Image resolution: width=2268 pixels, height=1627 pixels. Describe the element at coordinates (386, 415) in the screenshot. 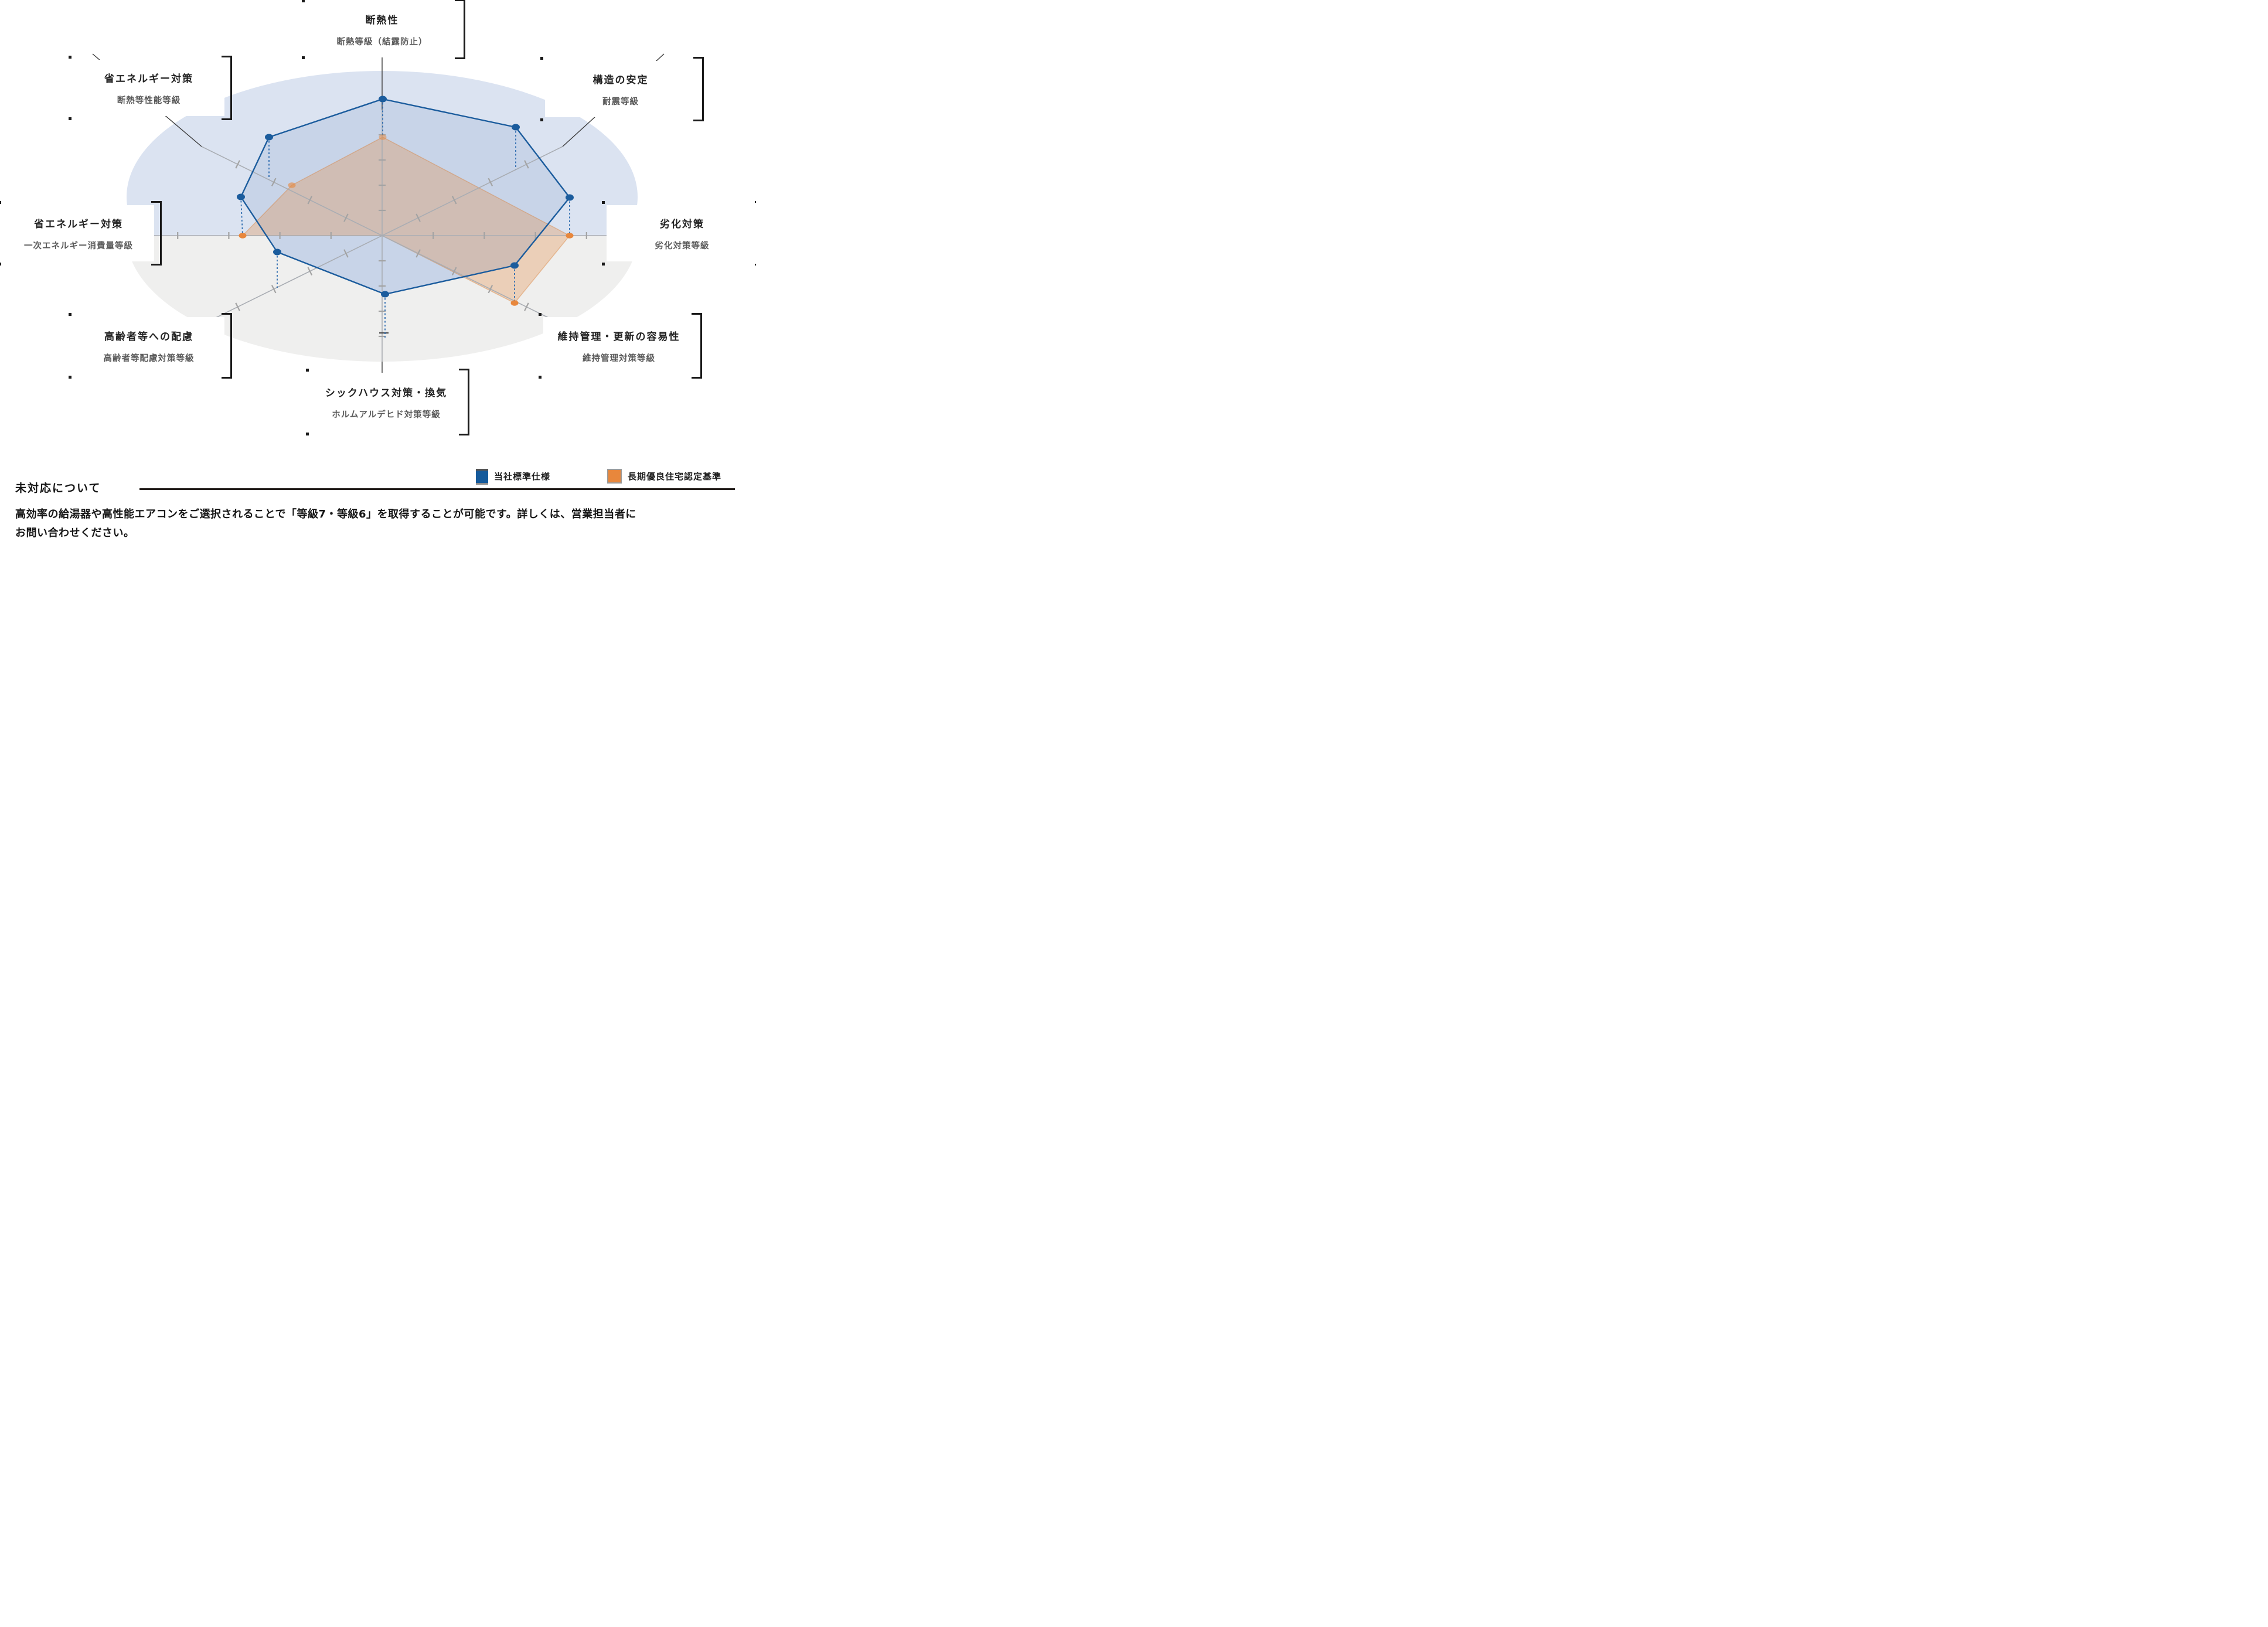

I see `axis-grade: ホルムアルデヒド対策等級` at that location.